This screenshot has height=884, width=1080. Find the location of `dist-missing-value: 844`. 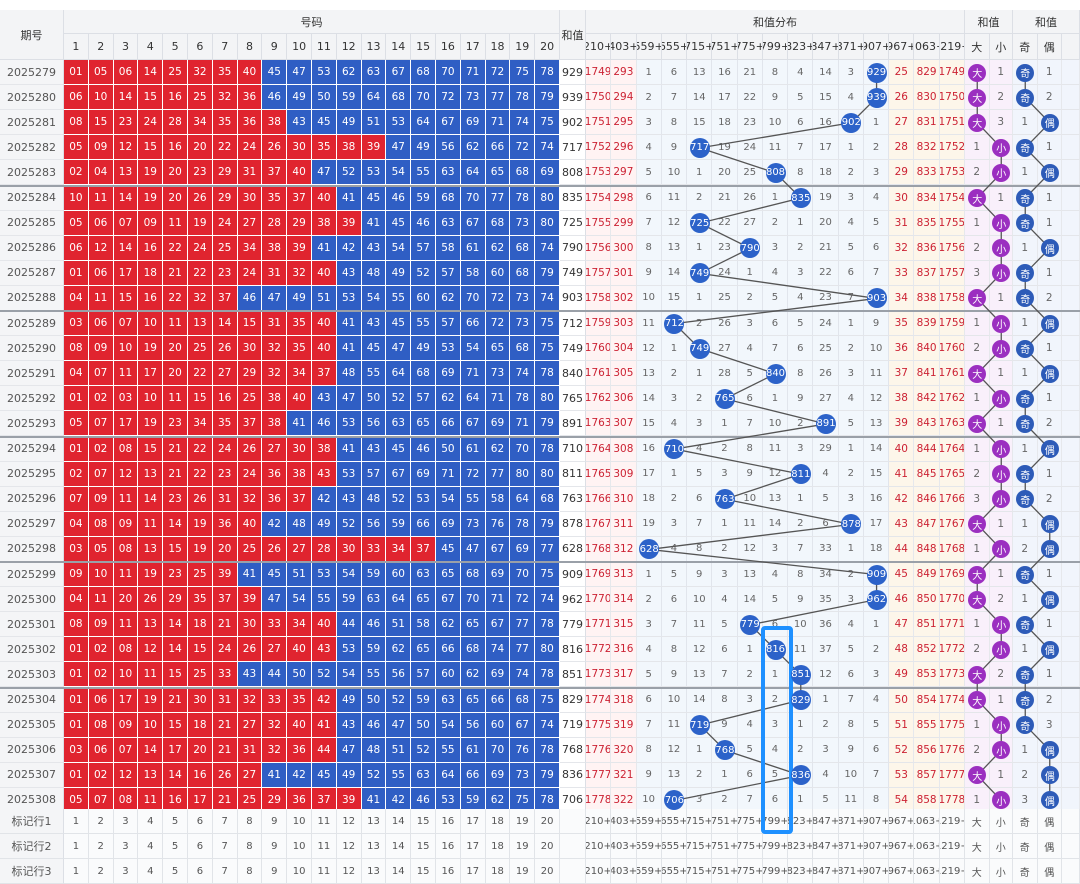

dist-missing-value: 844 is located at coordinates (927, 449).